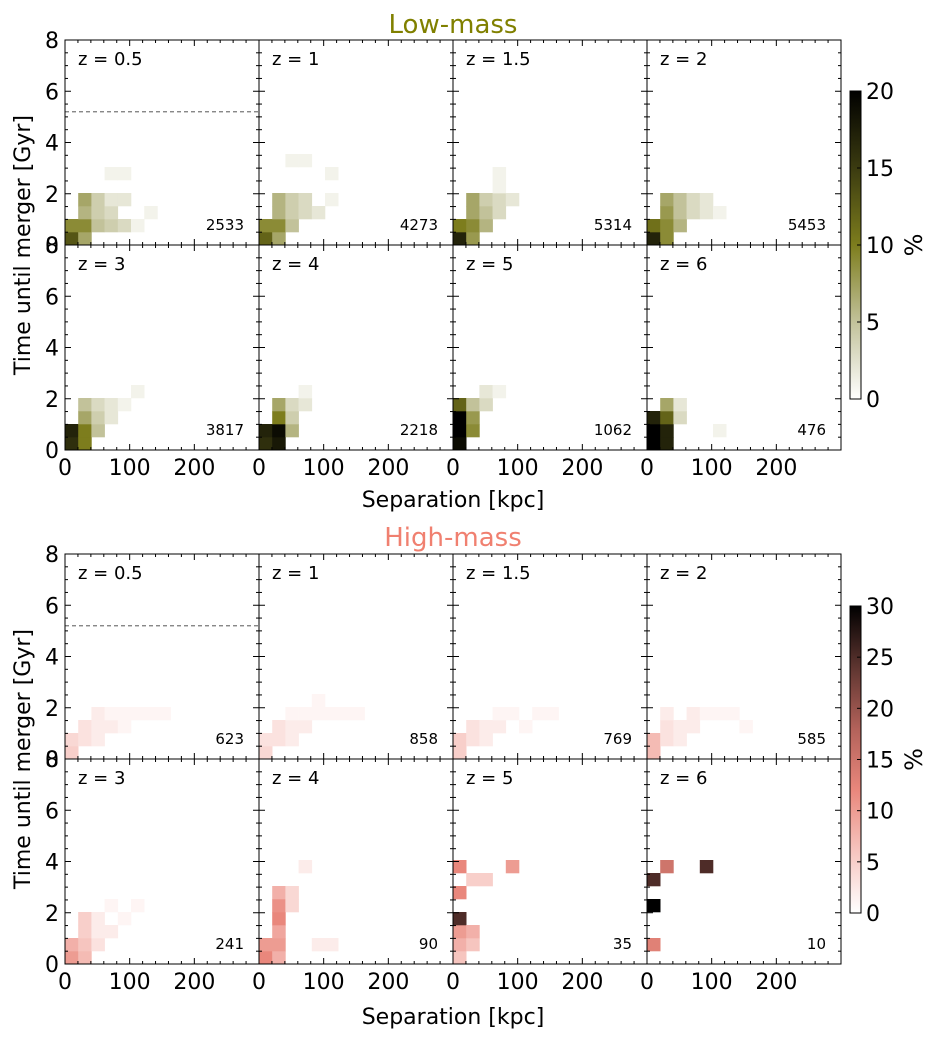  I want to click on colorbar-tick-label: 20, so click(880, 92).